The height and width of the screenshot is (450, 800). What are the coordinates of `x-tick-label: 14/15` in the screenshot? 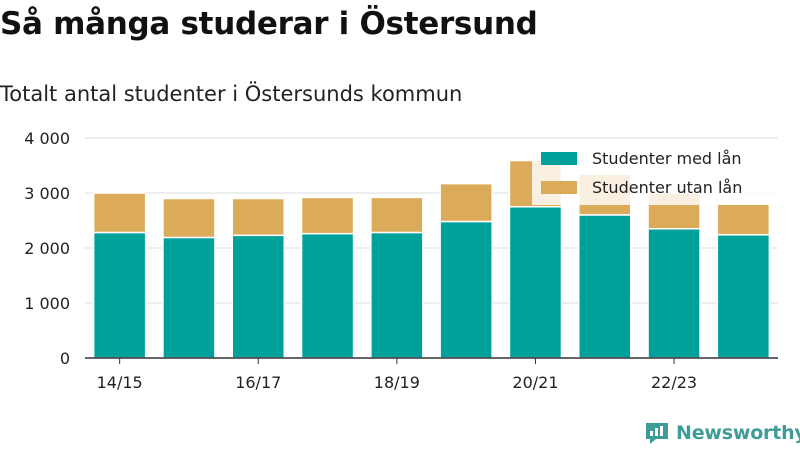 It's located at (120, 382).